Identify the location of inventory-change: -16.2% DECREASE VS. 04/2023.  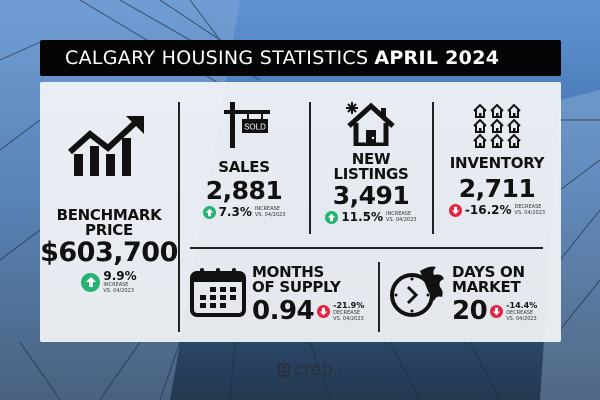
(497, 210).